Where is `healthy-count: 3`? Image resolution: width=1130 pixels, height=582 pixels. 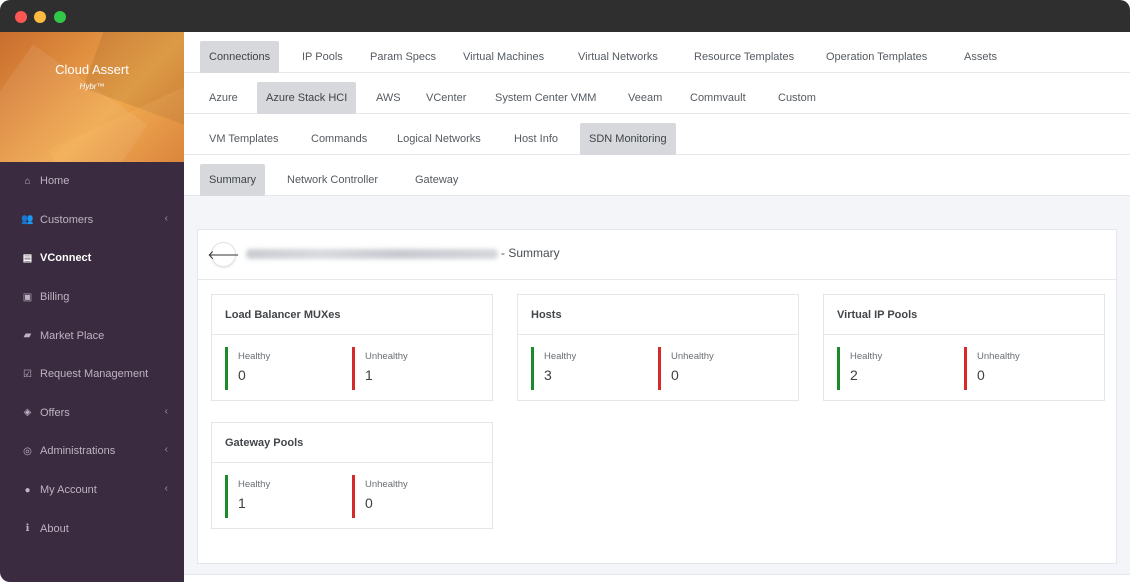 healthy-count: 3 is located at coordinates (548, 375).